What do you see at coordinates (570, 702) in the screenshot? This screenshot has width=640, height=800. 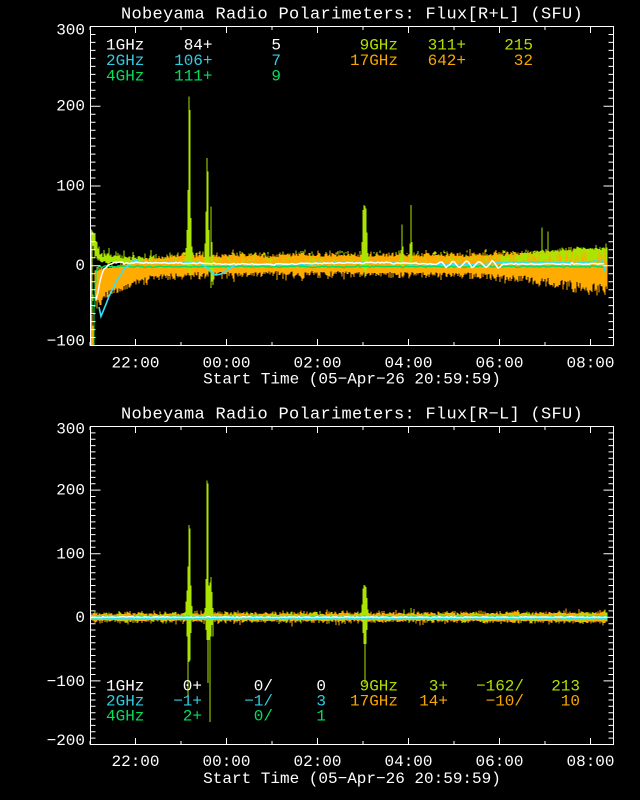 I see `svg-text: 10` at bounding box center [570, 702].